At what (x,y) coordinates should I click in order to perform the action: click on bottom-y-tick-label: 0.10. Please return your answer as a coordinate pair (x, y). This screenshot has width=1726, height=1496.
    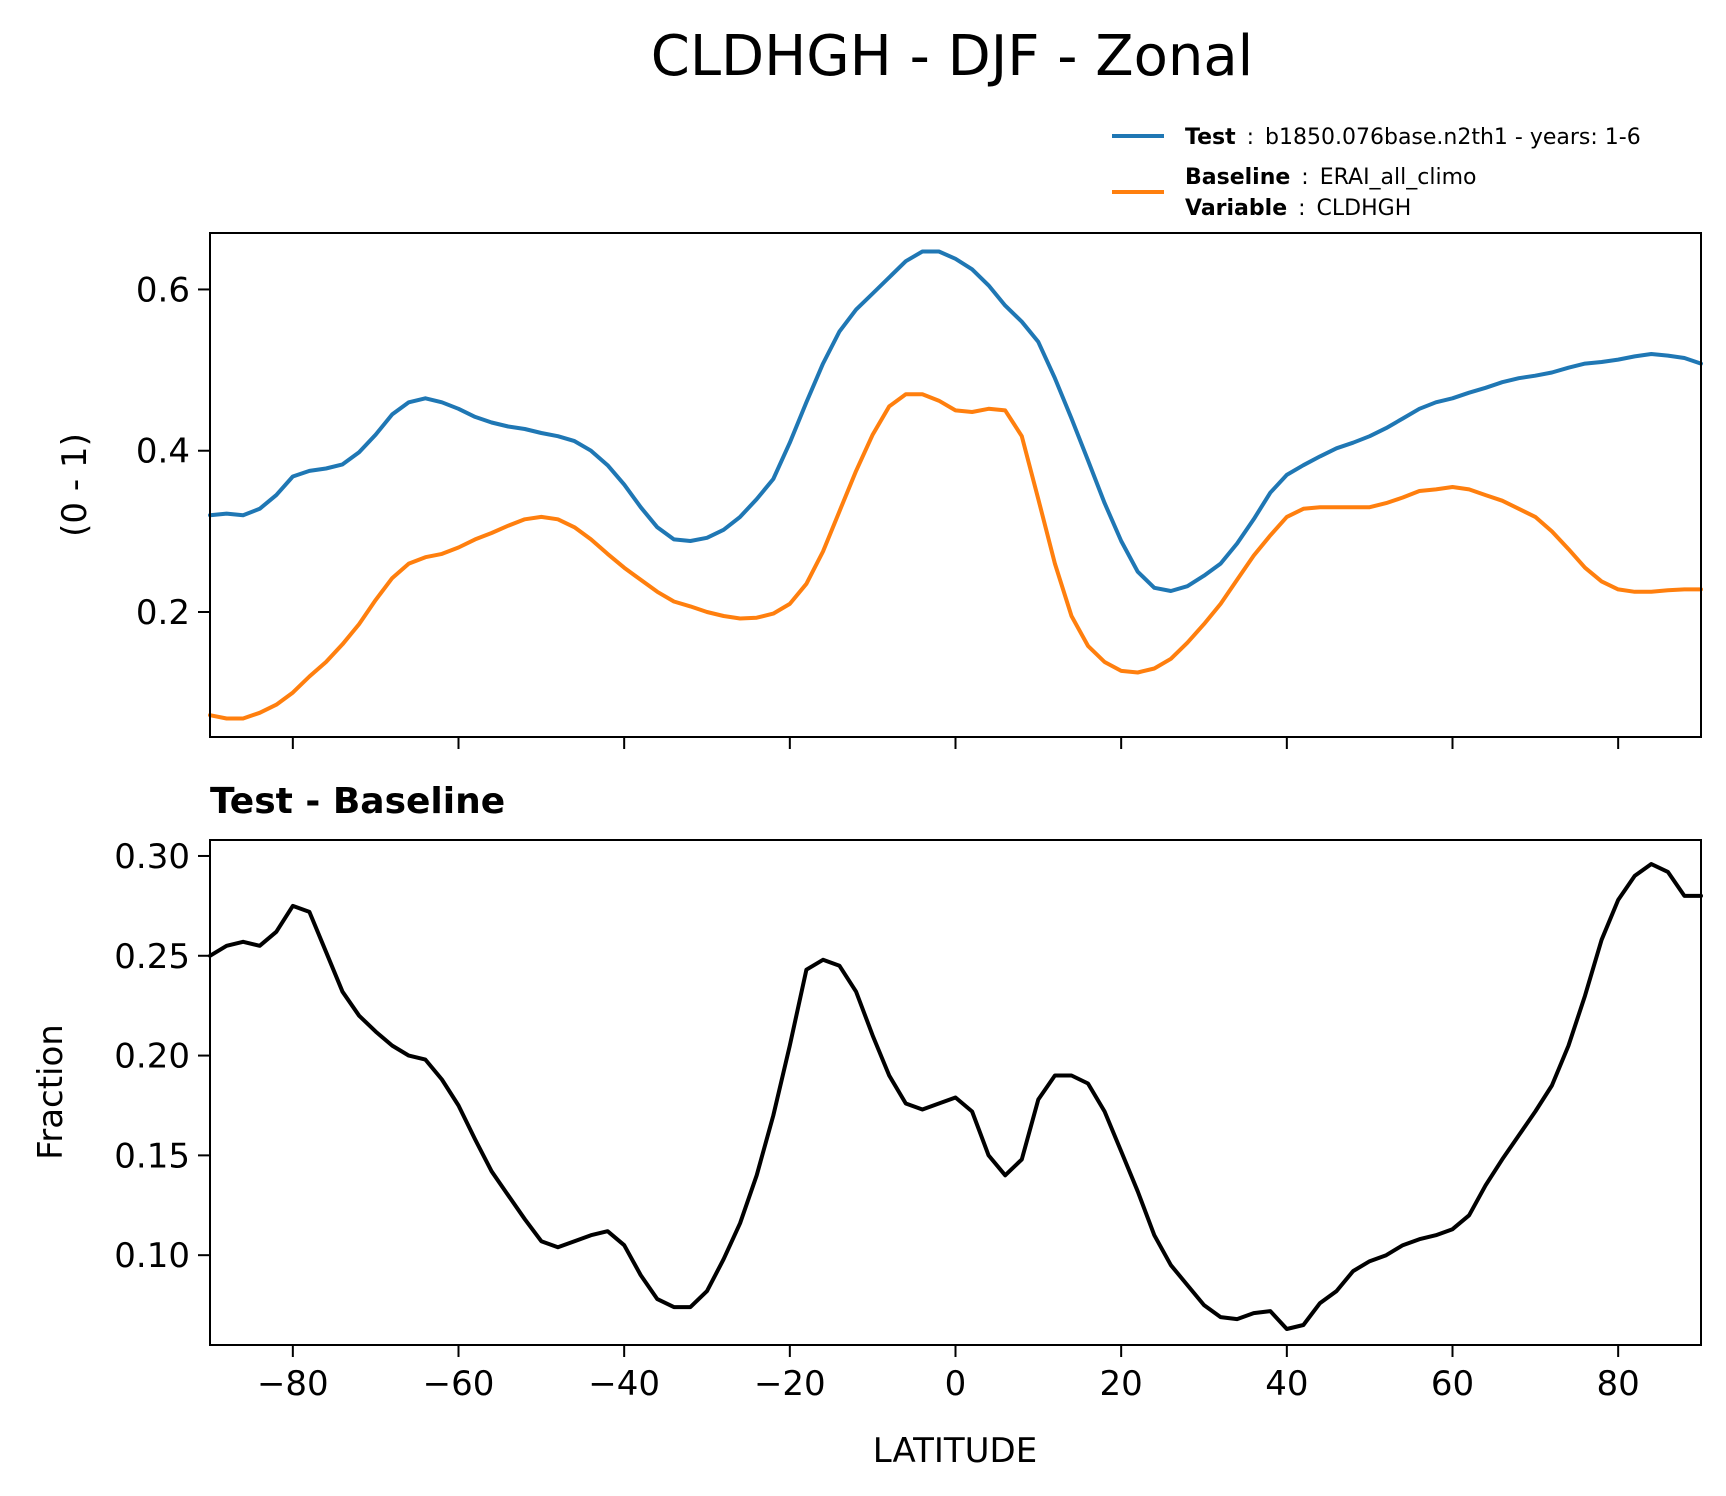
    Looking at the image, I should click on (152, 1256).